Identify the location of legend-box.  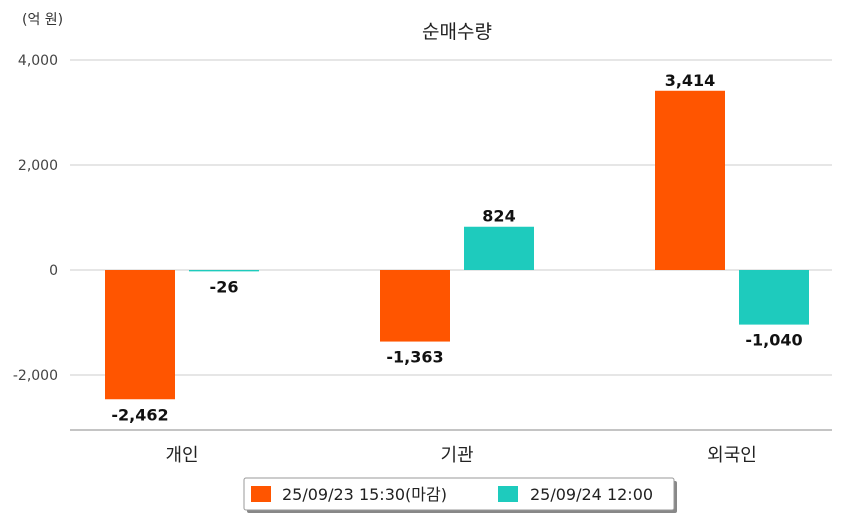
(459, 494).